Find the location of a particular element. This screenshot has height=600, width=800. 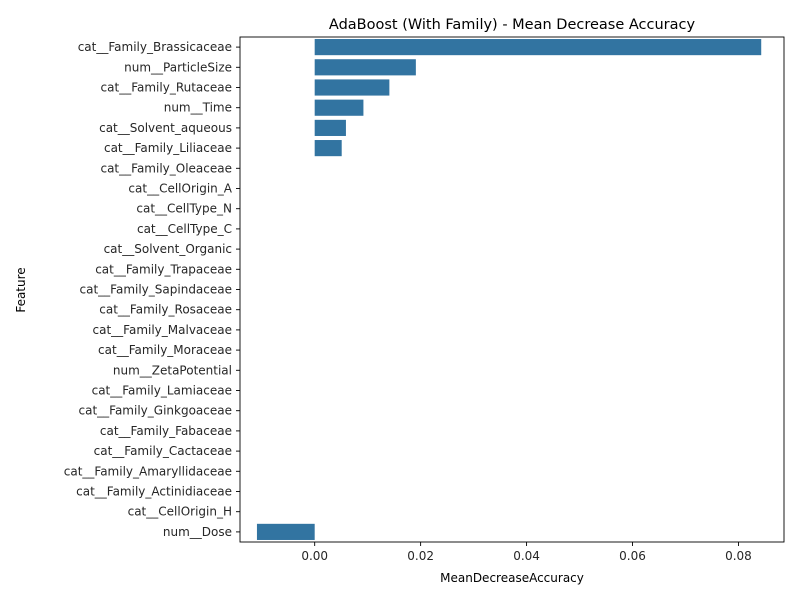

y-tick-label: num__Dose is located at coordinates (197, 532).